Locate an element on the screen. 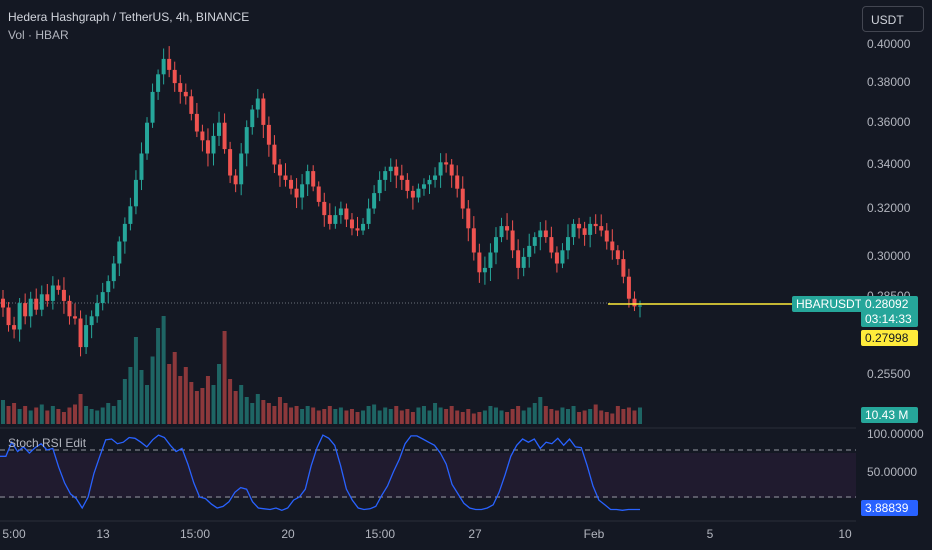 The height and width of the screenshot is (550, 932). stoch-rsi-line is located at coordinates (320, 472).